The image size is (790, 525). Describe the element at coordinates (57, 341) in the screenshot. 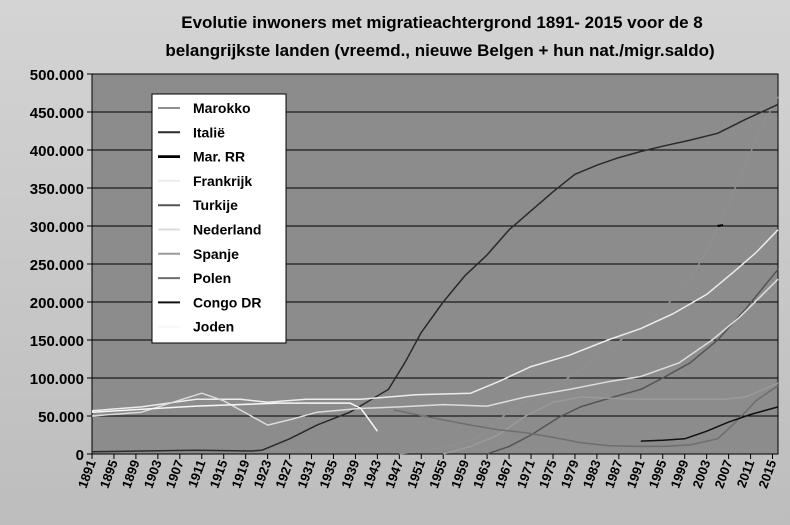

I see `y-tick-label: 150.000` at that location.